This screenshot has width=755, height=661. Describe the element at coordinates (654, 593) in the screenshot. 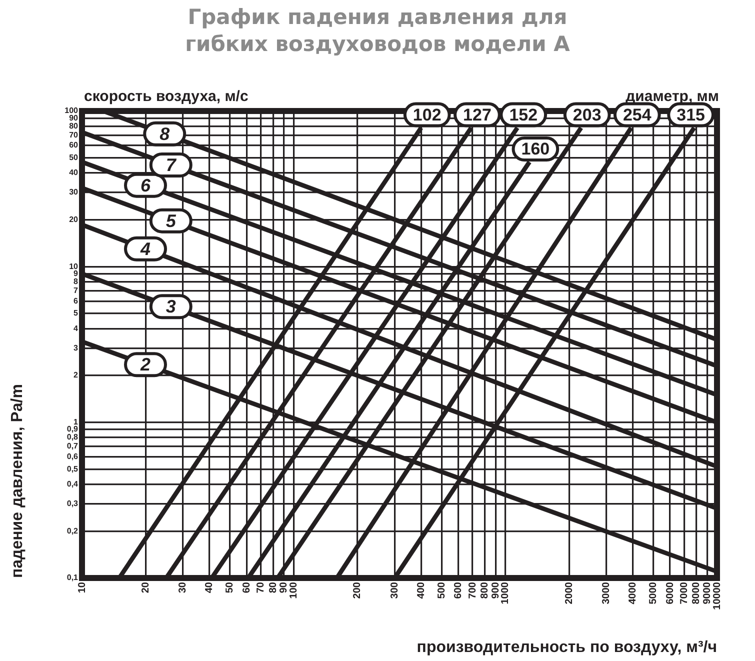

I see `x-tick-label: 5000` at that location.